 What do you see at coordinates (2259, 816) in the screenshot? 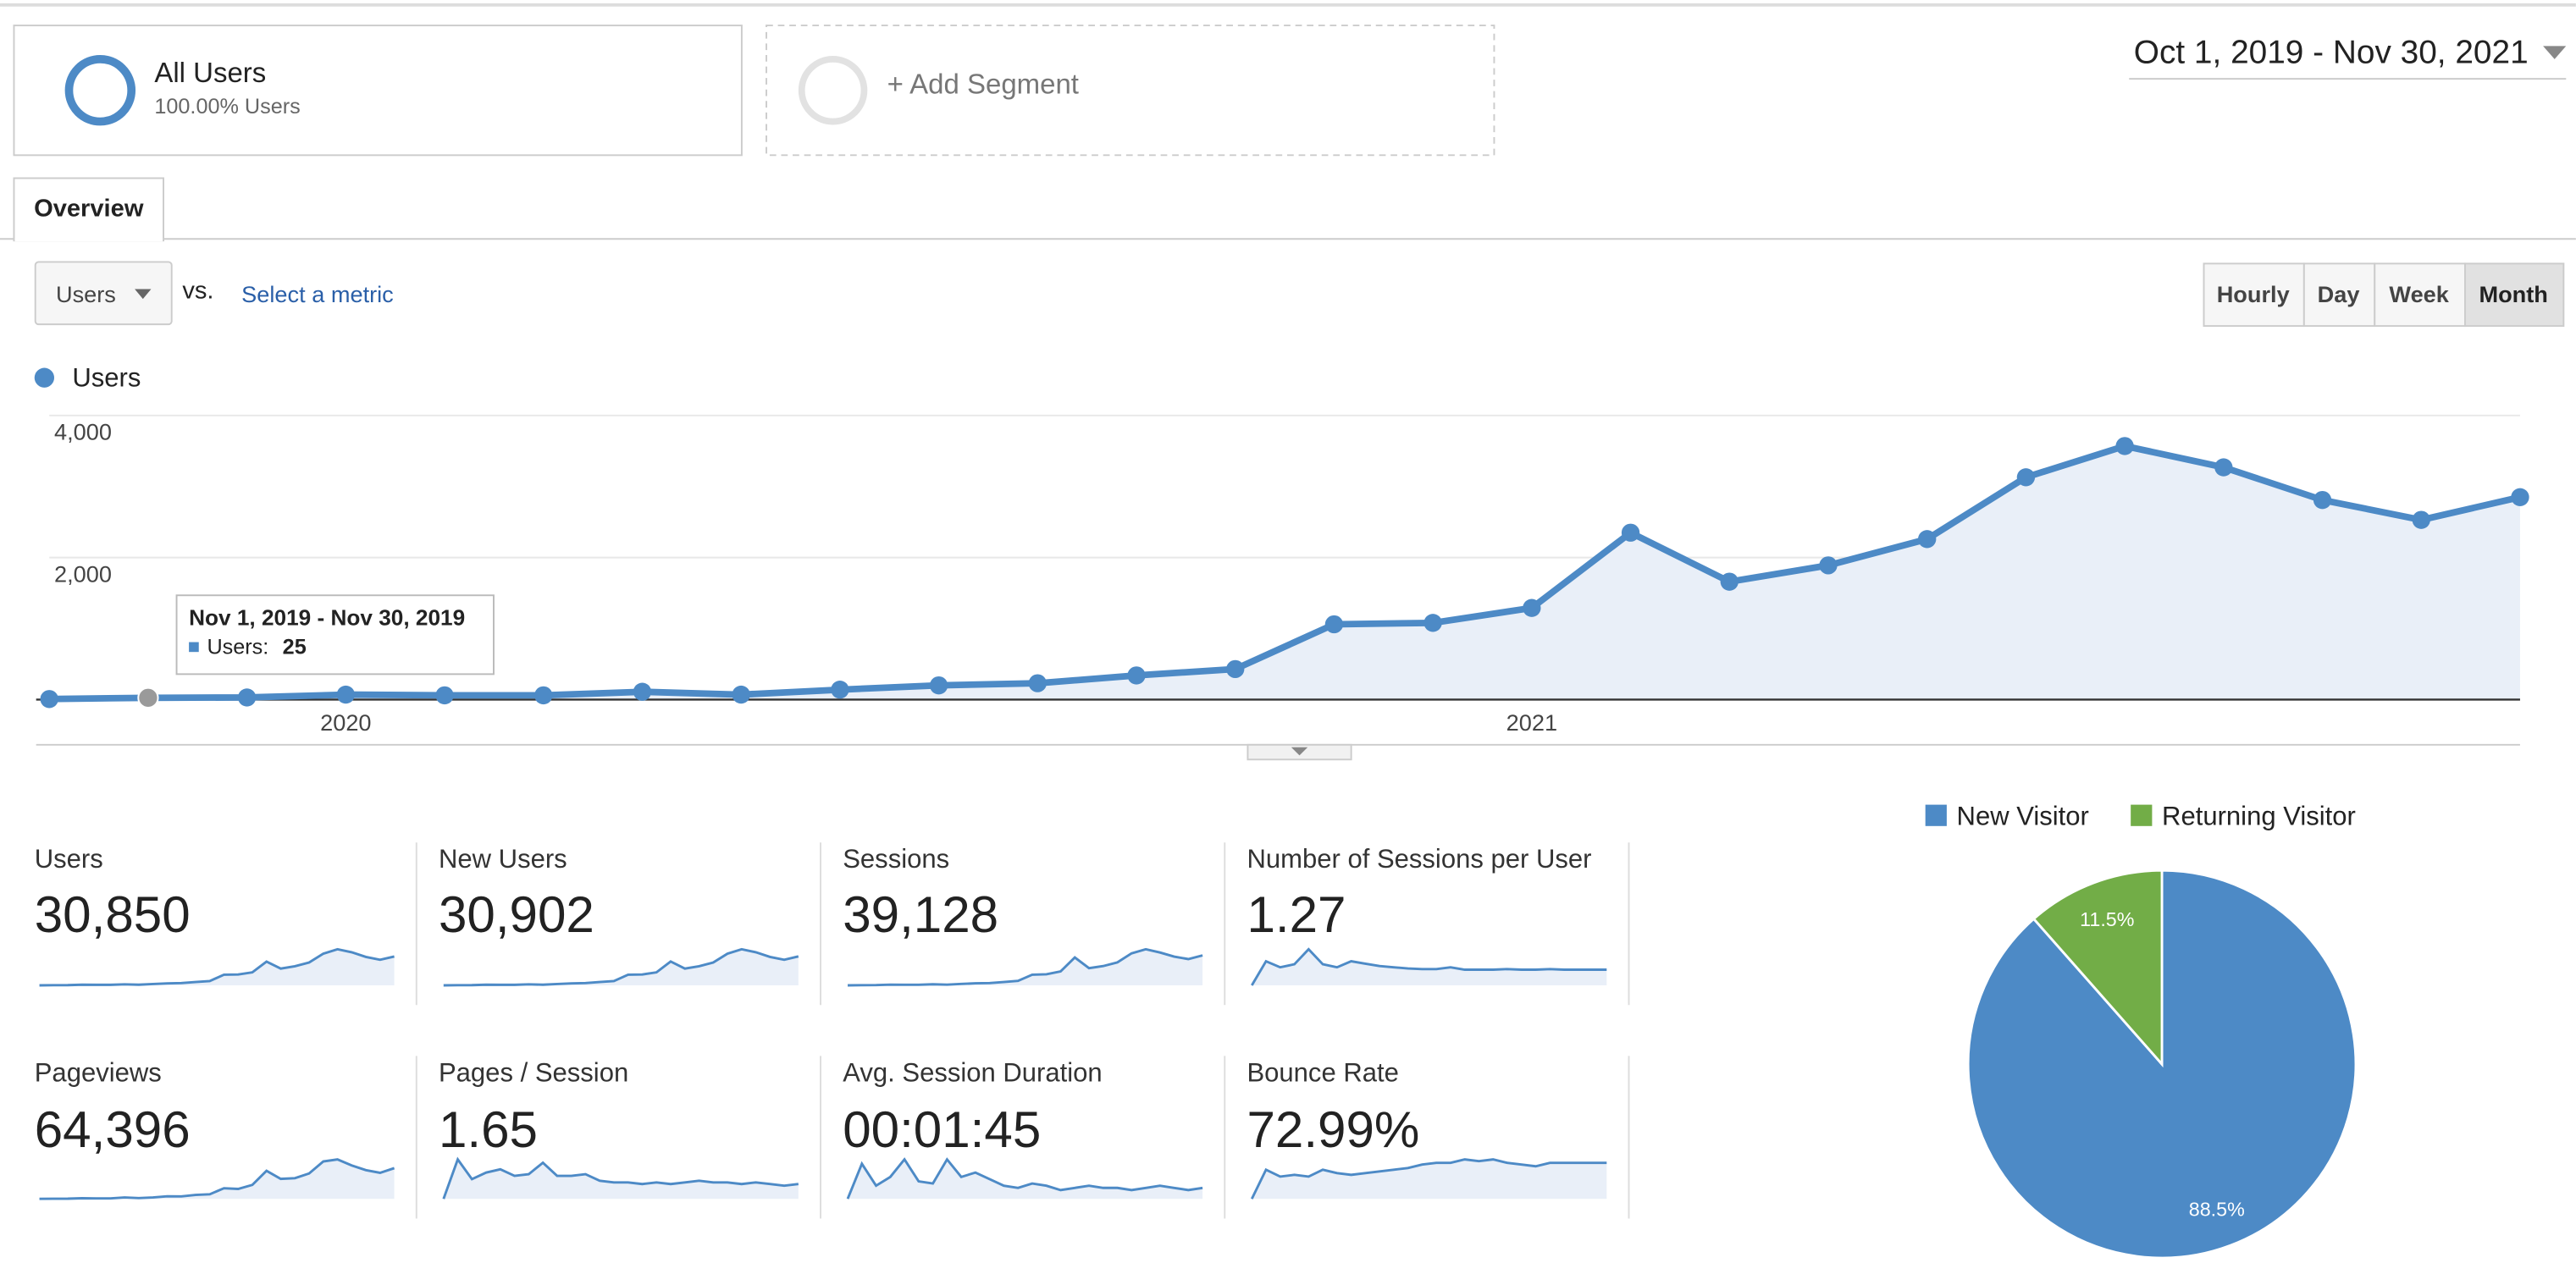
I see `legend-label: Returning Visitor` at bounding box center [2259, 816].